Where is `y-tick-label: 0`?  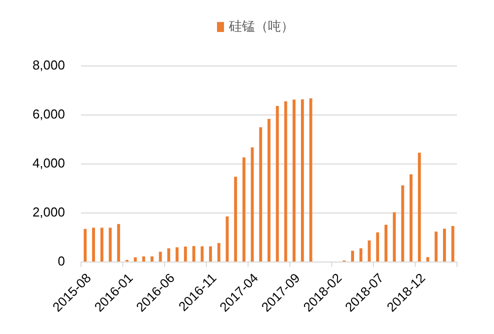 y-tick-label: 0 is located at coordinates (61, 260).